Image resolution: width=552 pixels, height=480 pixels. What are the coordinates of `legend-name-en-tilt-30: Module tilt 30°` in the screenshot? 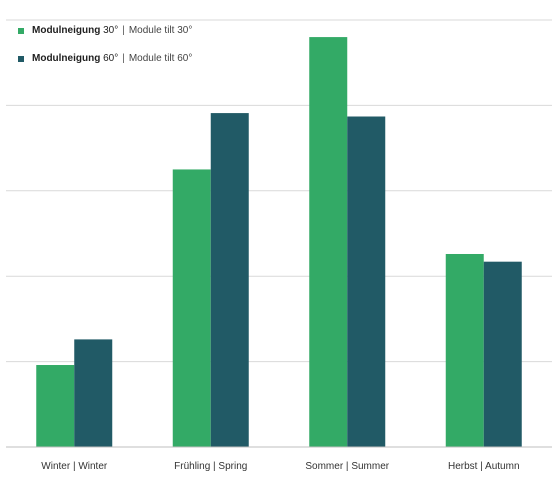 It's located at (160, 31).